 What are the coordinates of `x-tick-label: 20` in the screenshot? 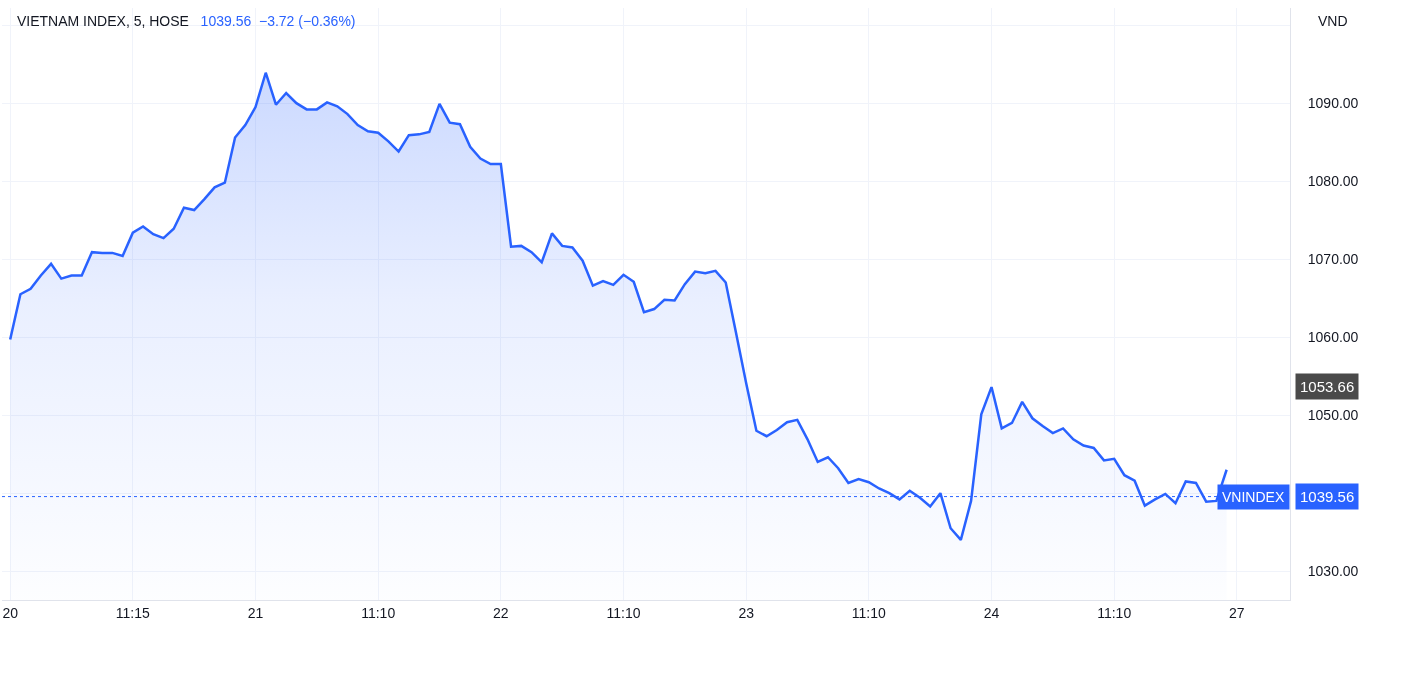 It's located at (10, 612).